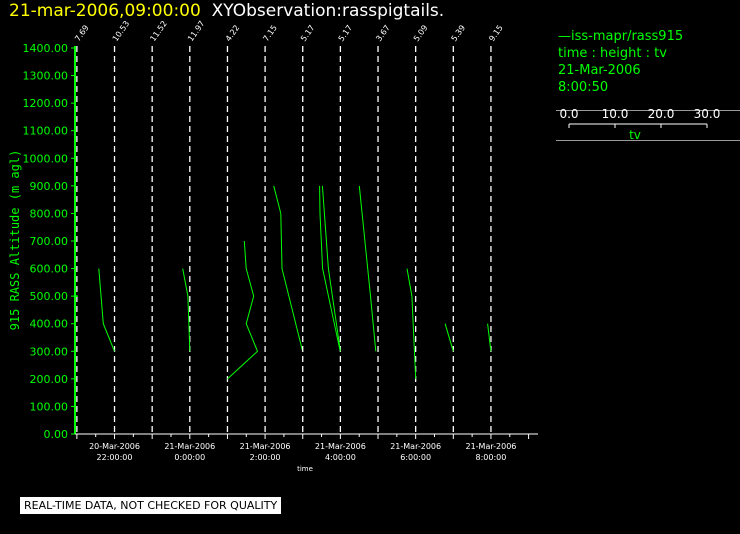 This screenshot has height=534, width=740. I want to click on x-tick-time: 4:00:00, so click(340, 457).